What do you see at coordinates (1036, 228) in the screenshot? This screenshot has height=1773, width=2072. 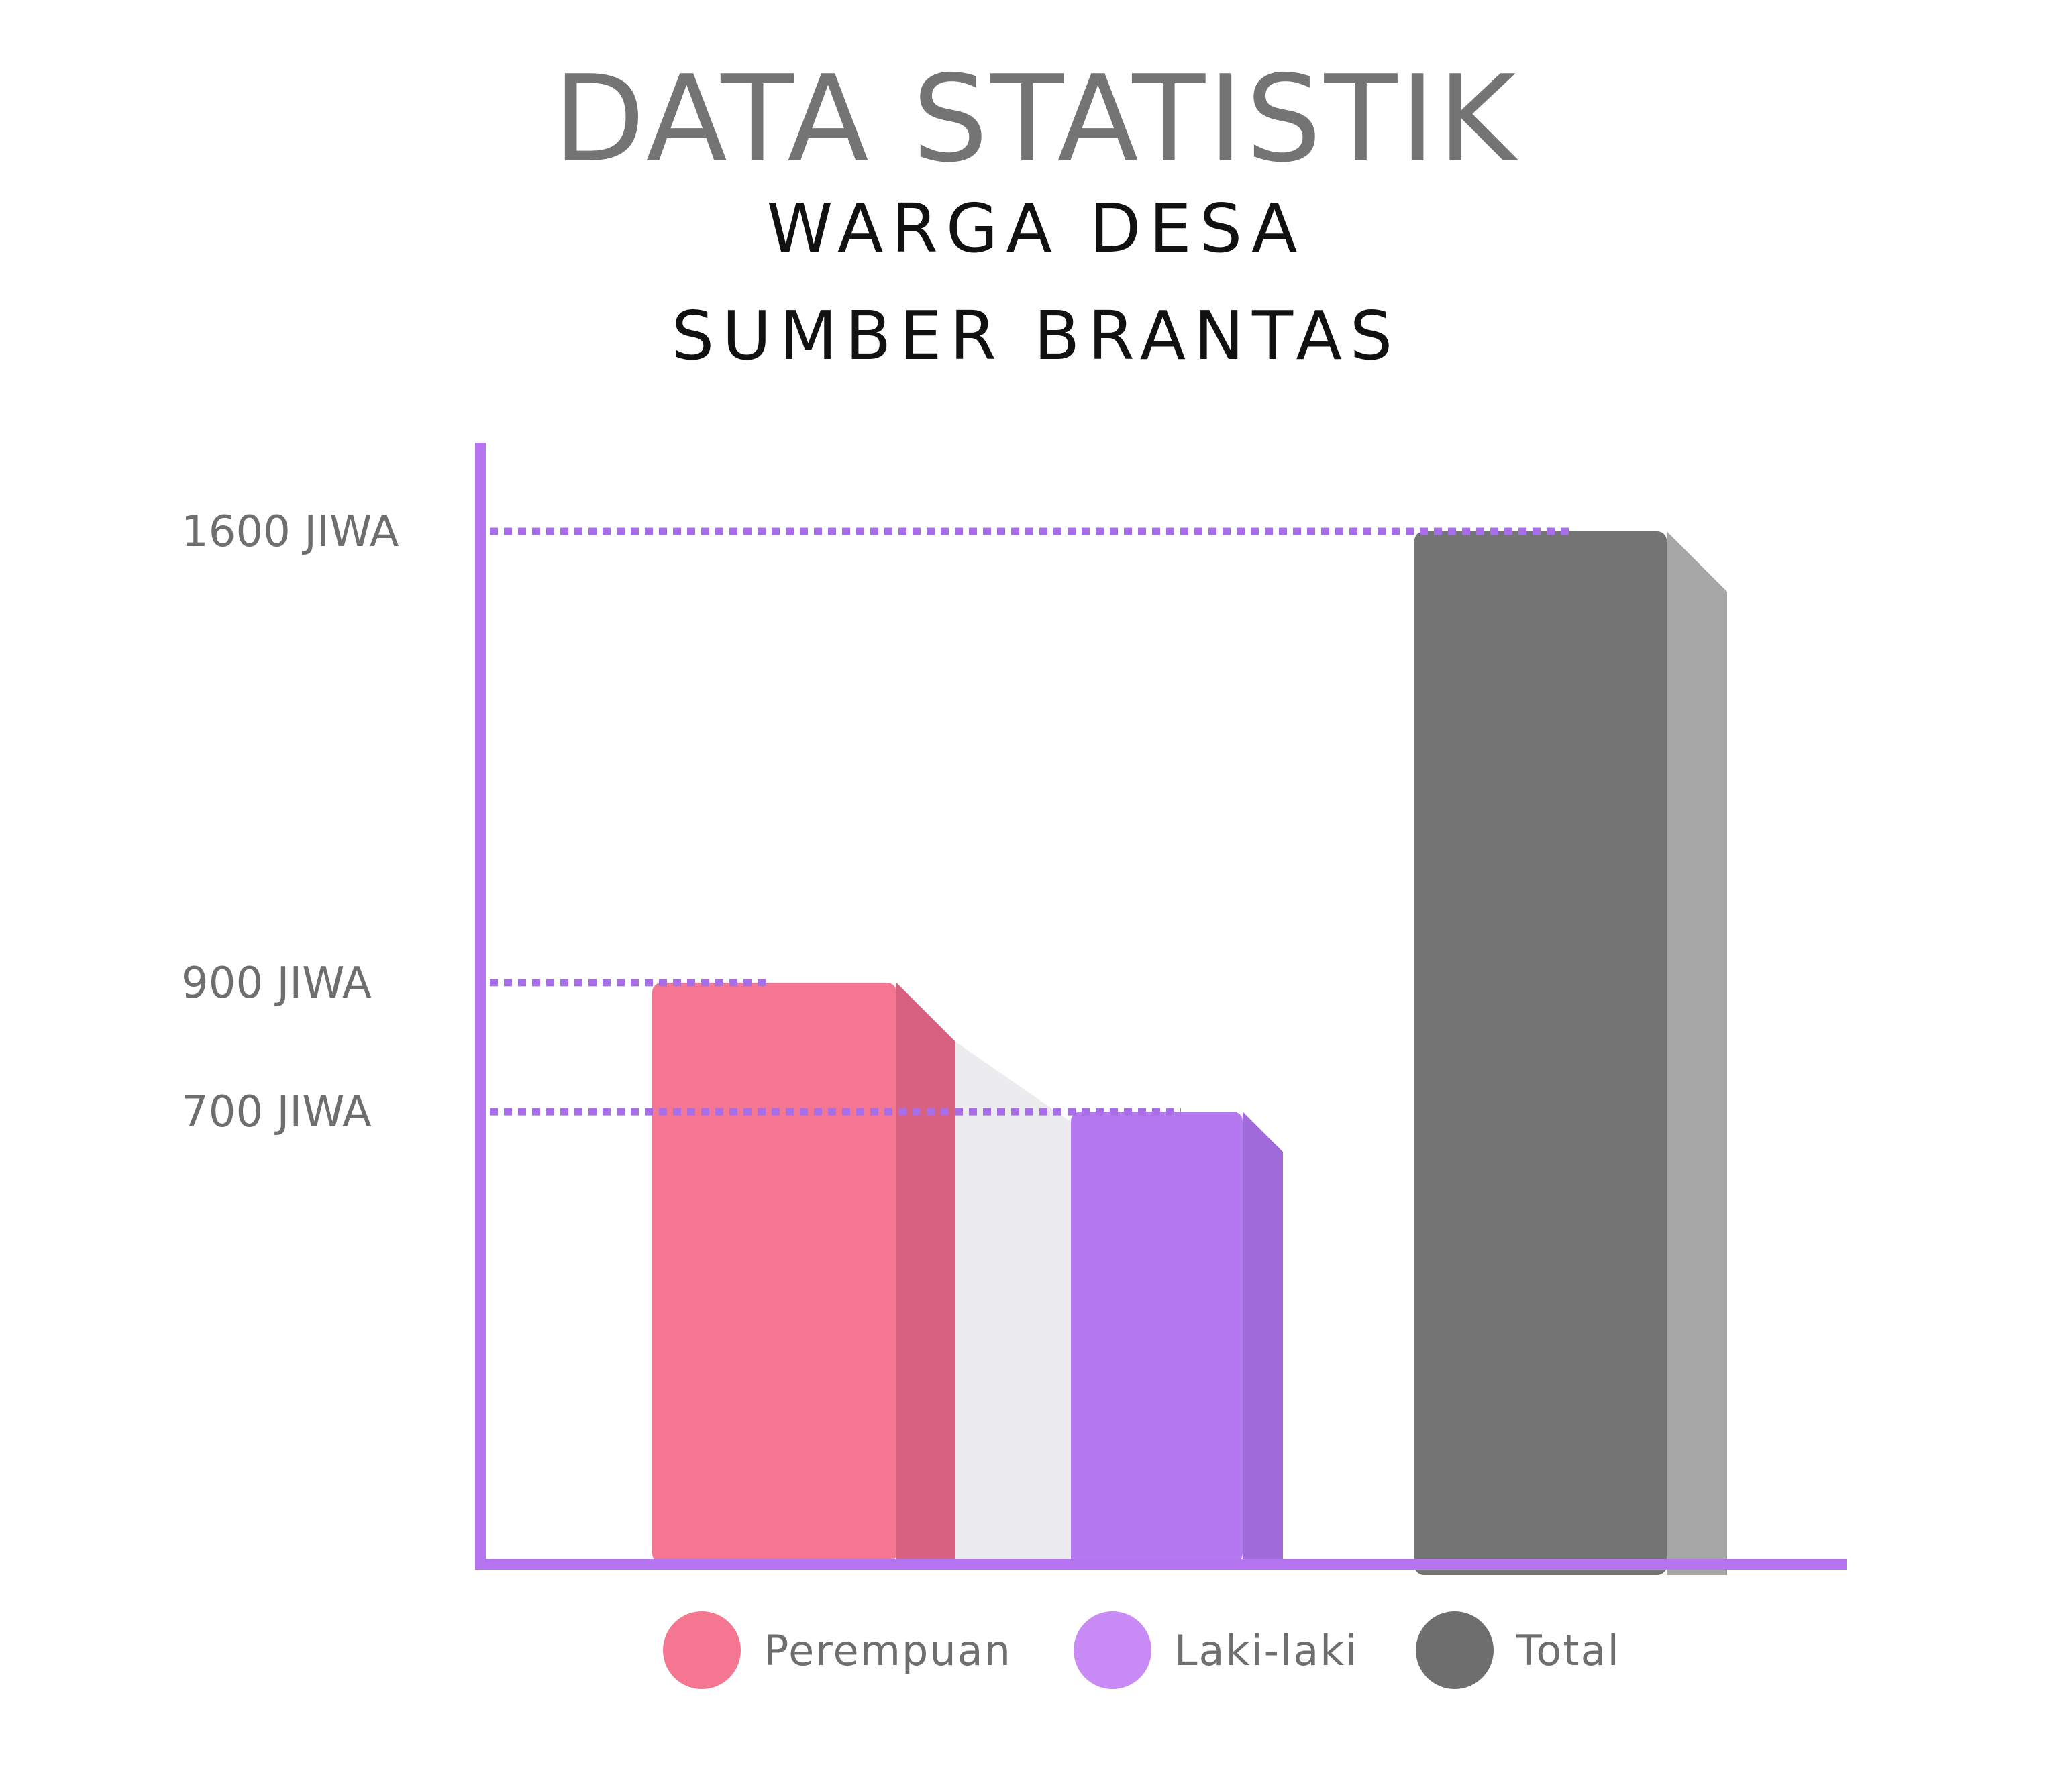 I see `chart-subtitle-line1: WARGA DESA` at bounding box center [1036, 228].